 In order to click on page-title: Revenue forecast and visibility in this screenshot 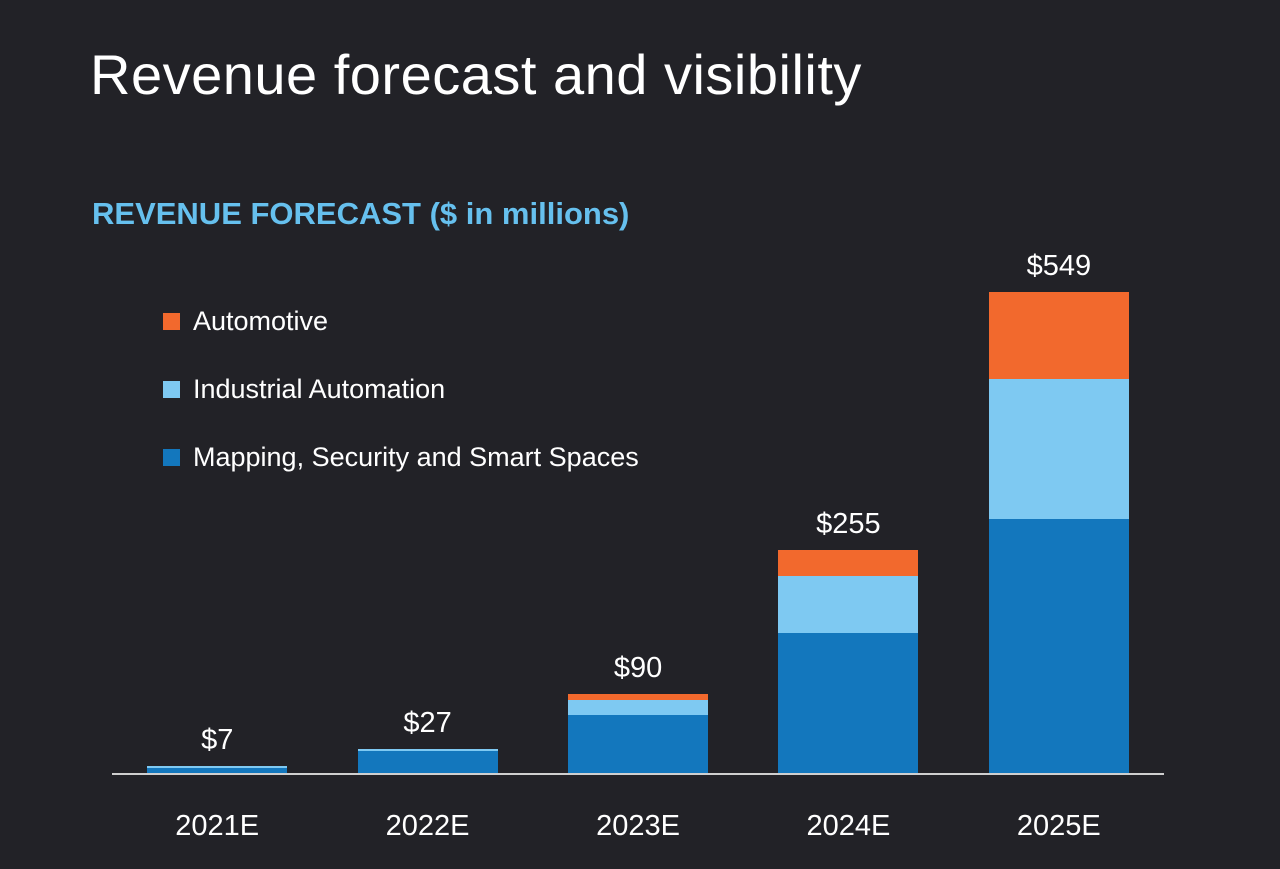, I will do `click(476, 74)`.